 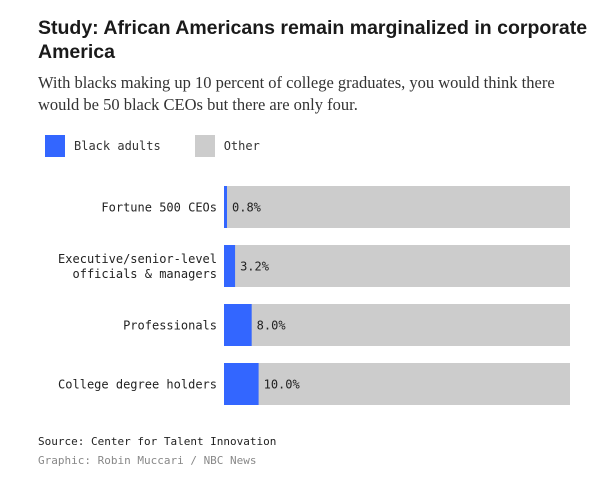 I want to click on graphic-credit: Graphic: Robin Muccari / NBC News, so click(x=147, y=460).